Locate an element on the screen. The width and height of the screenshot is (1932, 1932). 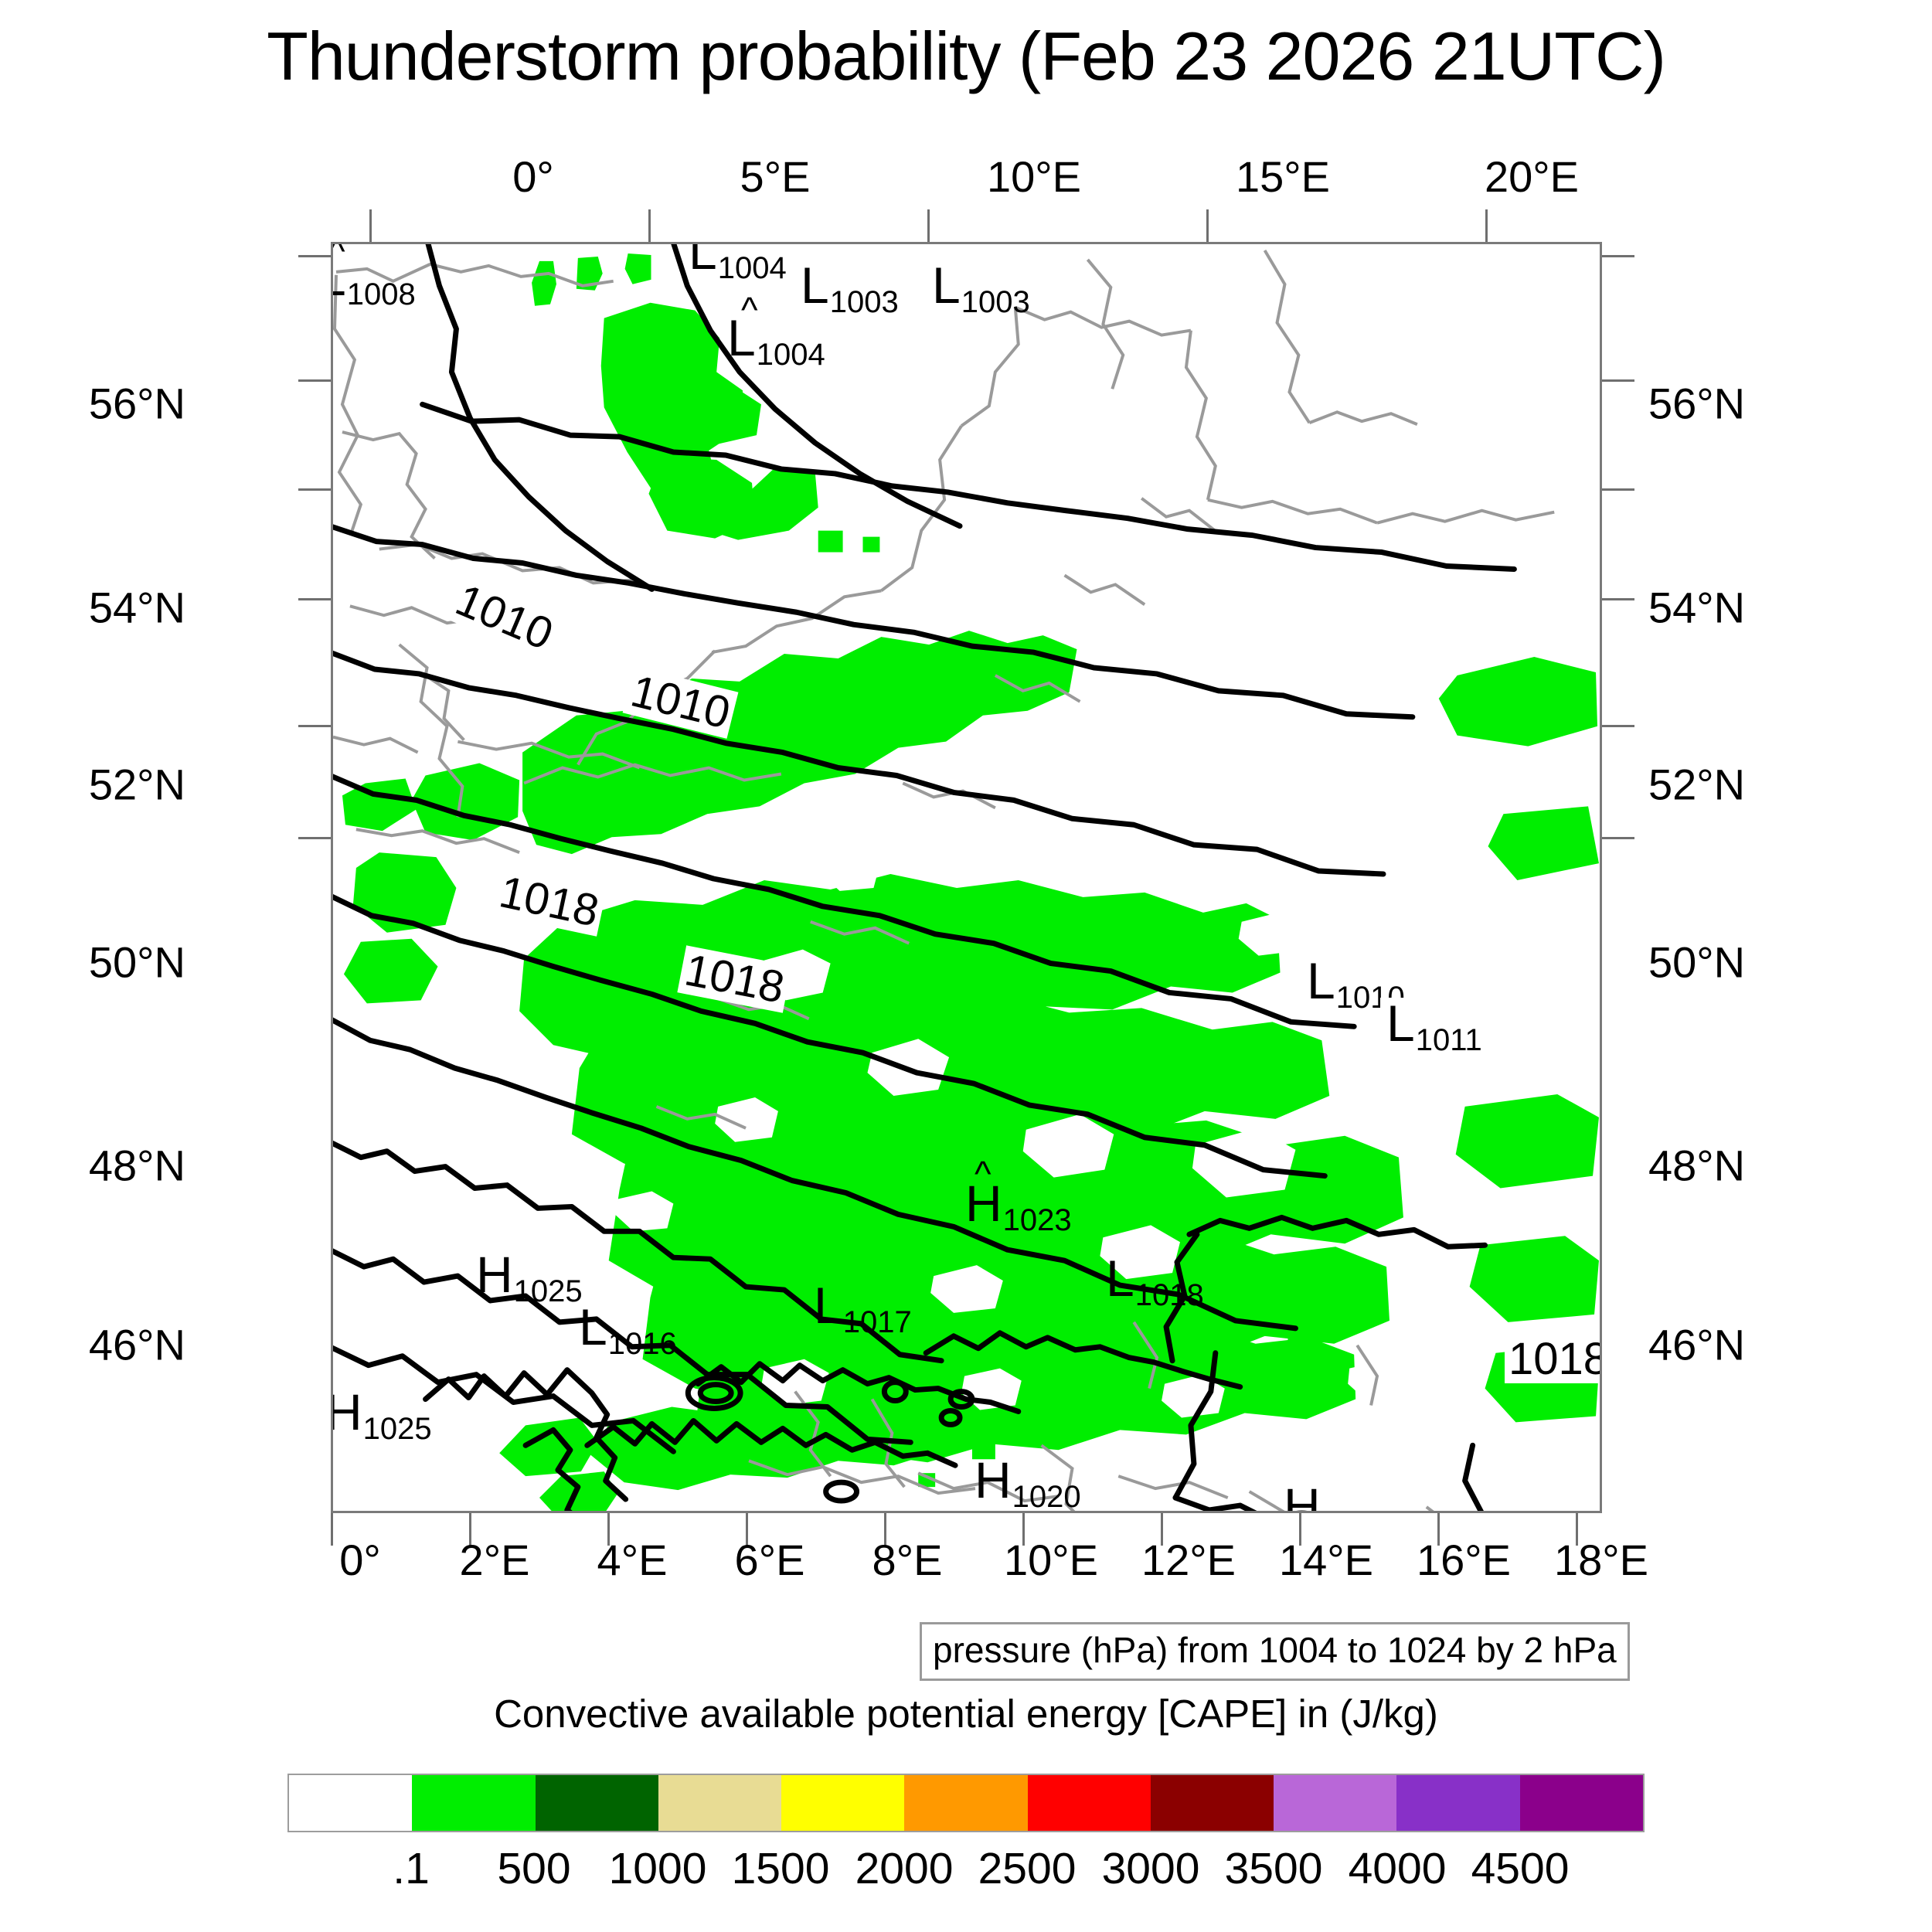
lat-label-left-52: 52°N is located at coordinates (136, 784).